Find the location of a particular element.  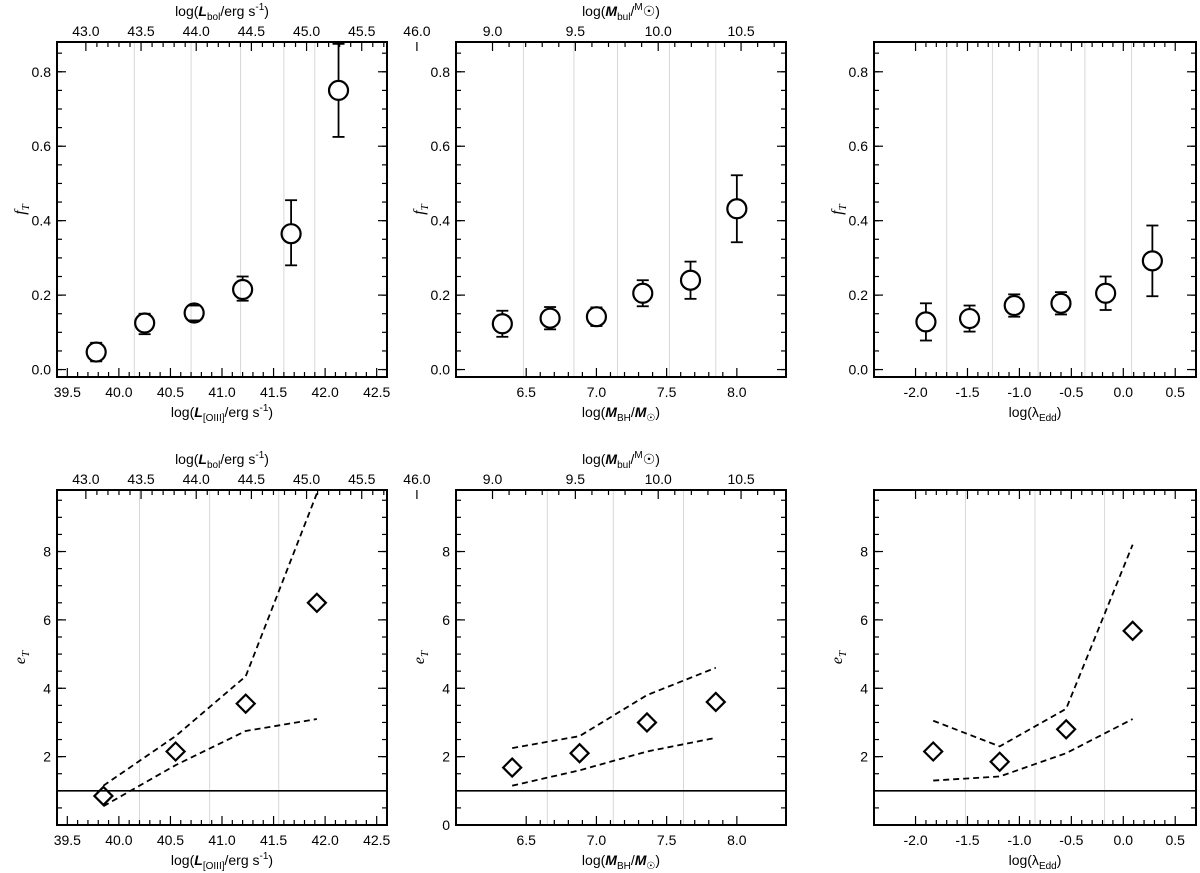

x-tick-label: 0.0 is located at coordinates (1124, 392).